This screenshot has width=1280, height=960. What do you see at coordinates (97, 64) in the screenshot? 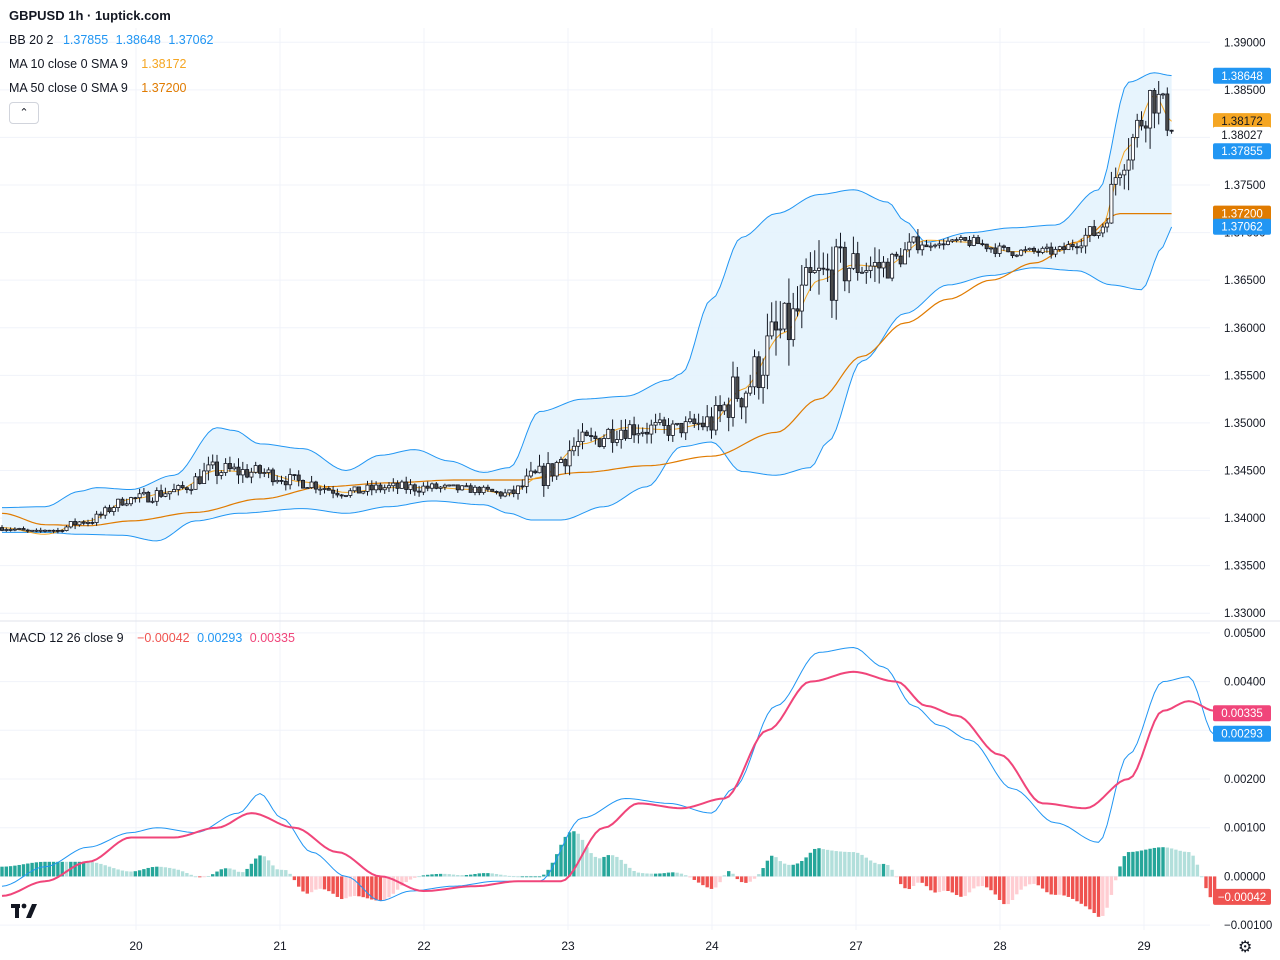
I see `legend-ma10: MA 10 close 0 SMA 9 1.38172` at bounding box center [97, 64].